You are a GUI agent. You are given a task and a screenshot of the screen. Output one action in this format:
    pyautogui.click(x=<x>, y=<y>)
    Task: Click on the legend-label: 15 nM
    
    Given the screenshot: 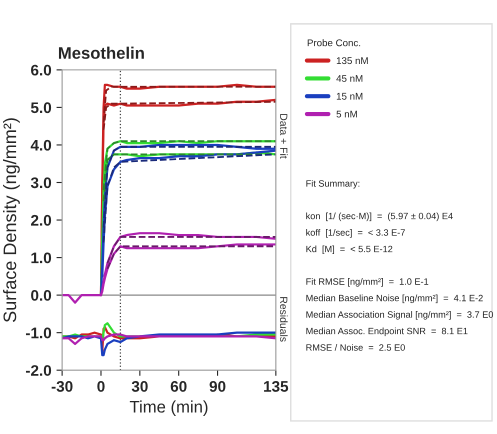 What is the action you would take?
    pyautogui.click(x=349, y=96)
    